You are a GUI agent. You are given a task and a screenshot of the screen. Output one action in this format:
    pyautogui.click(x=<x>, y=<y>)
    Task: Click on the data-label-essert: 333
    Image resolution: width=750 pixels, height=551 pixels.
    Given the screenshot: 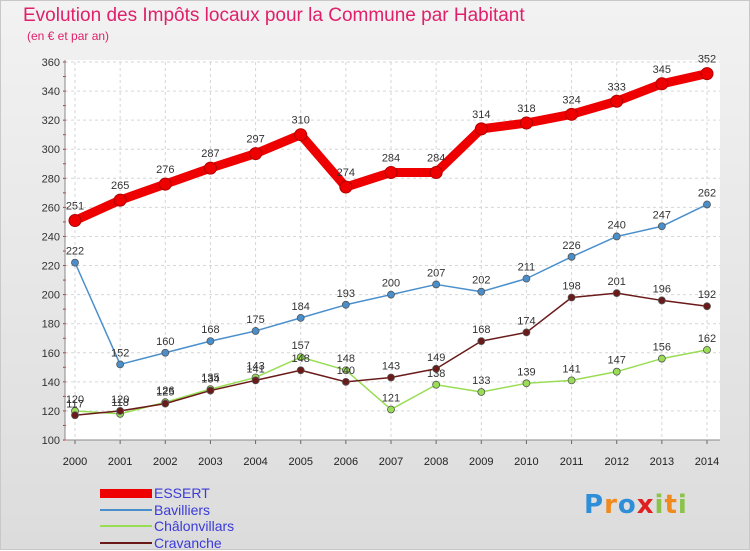 What is the action you would take?
    pyautogui.click(x=617, y=87)
    